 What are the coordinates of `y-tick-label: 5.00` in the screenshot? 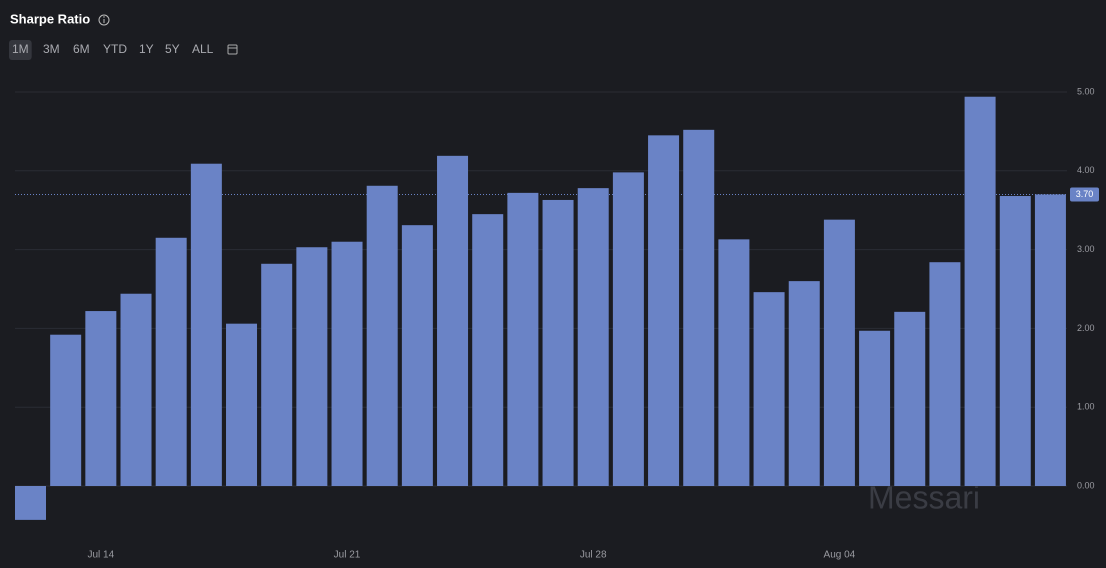 It's located at (1086, 91).